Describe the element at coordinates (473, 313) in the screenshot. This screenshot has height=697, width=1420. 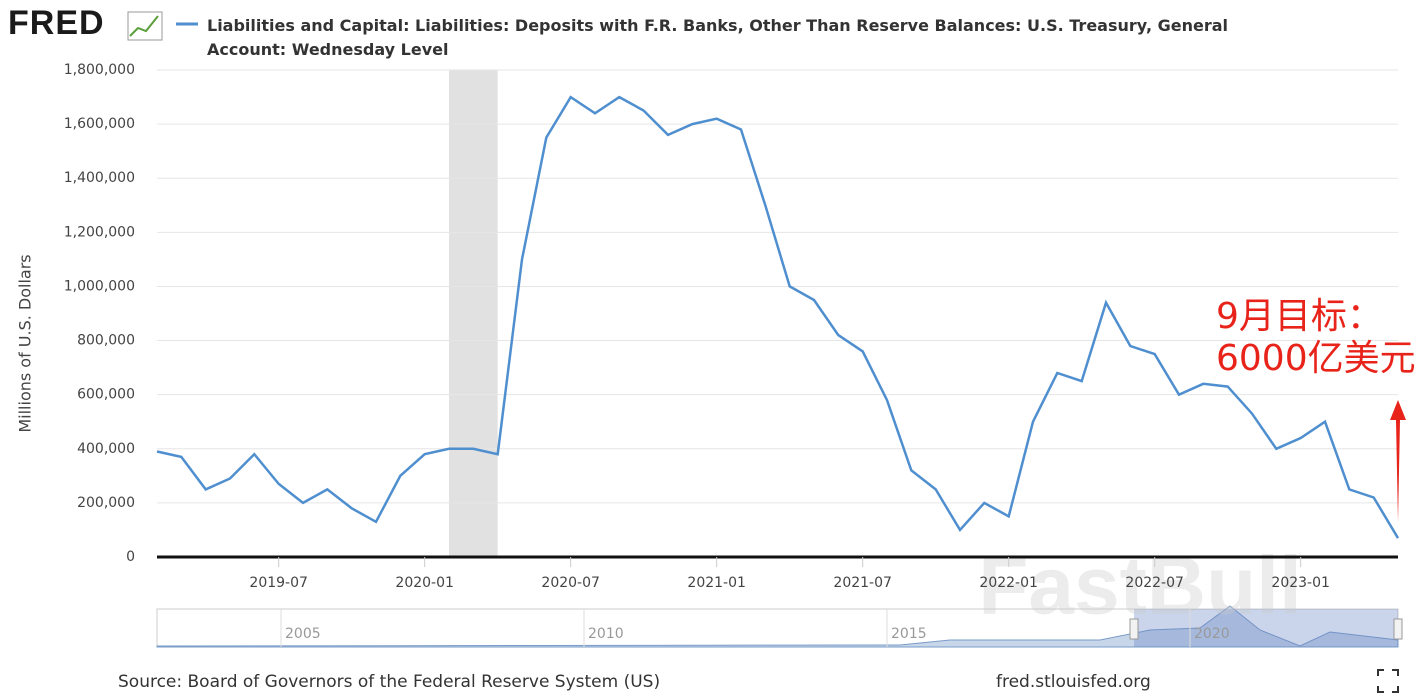
I see `recession-shading` at that location.